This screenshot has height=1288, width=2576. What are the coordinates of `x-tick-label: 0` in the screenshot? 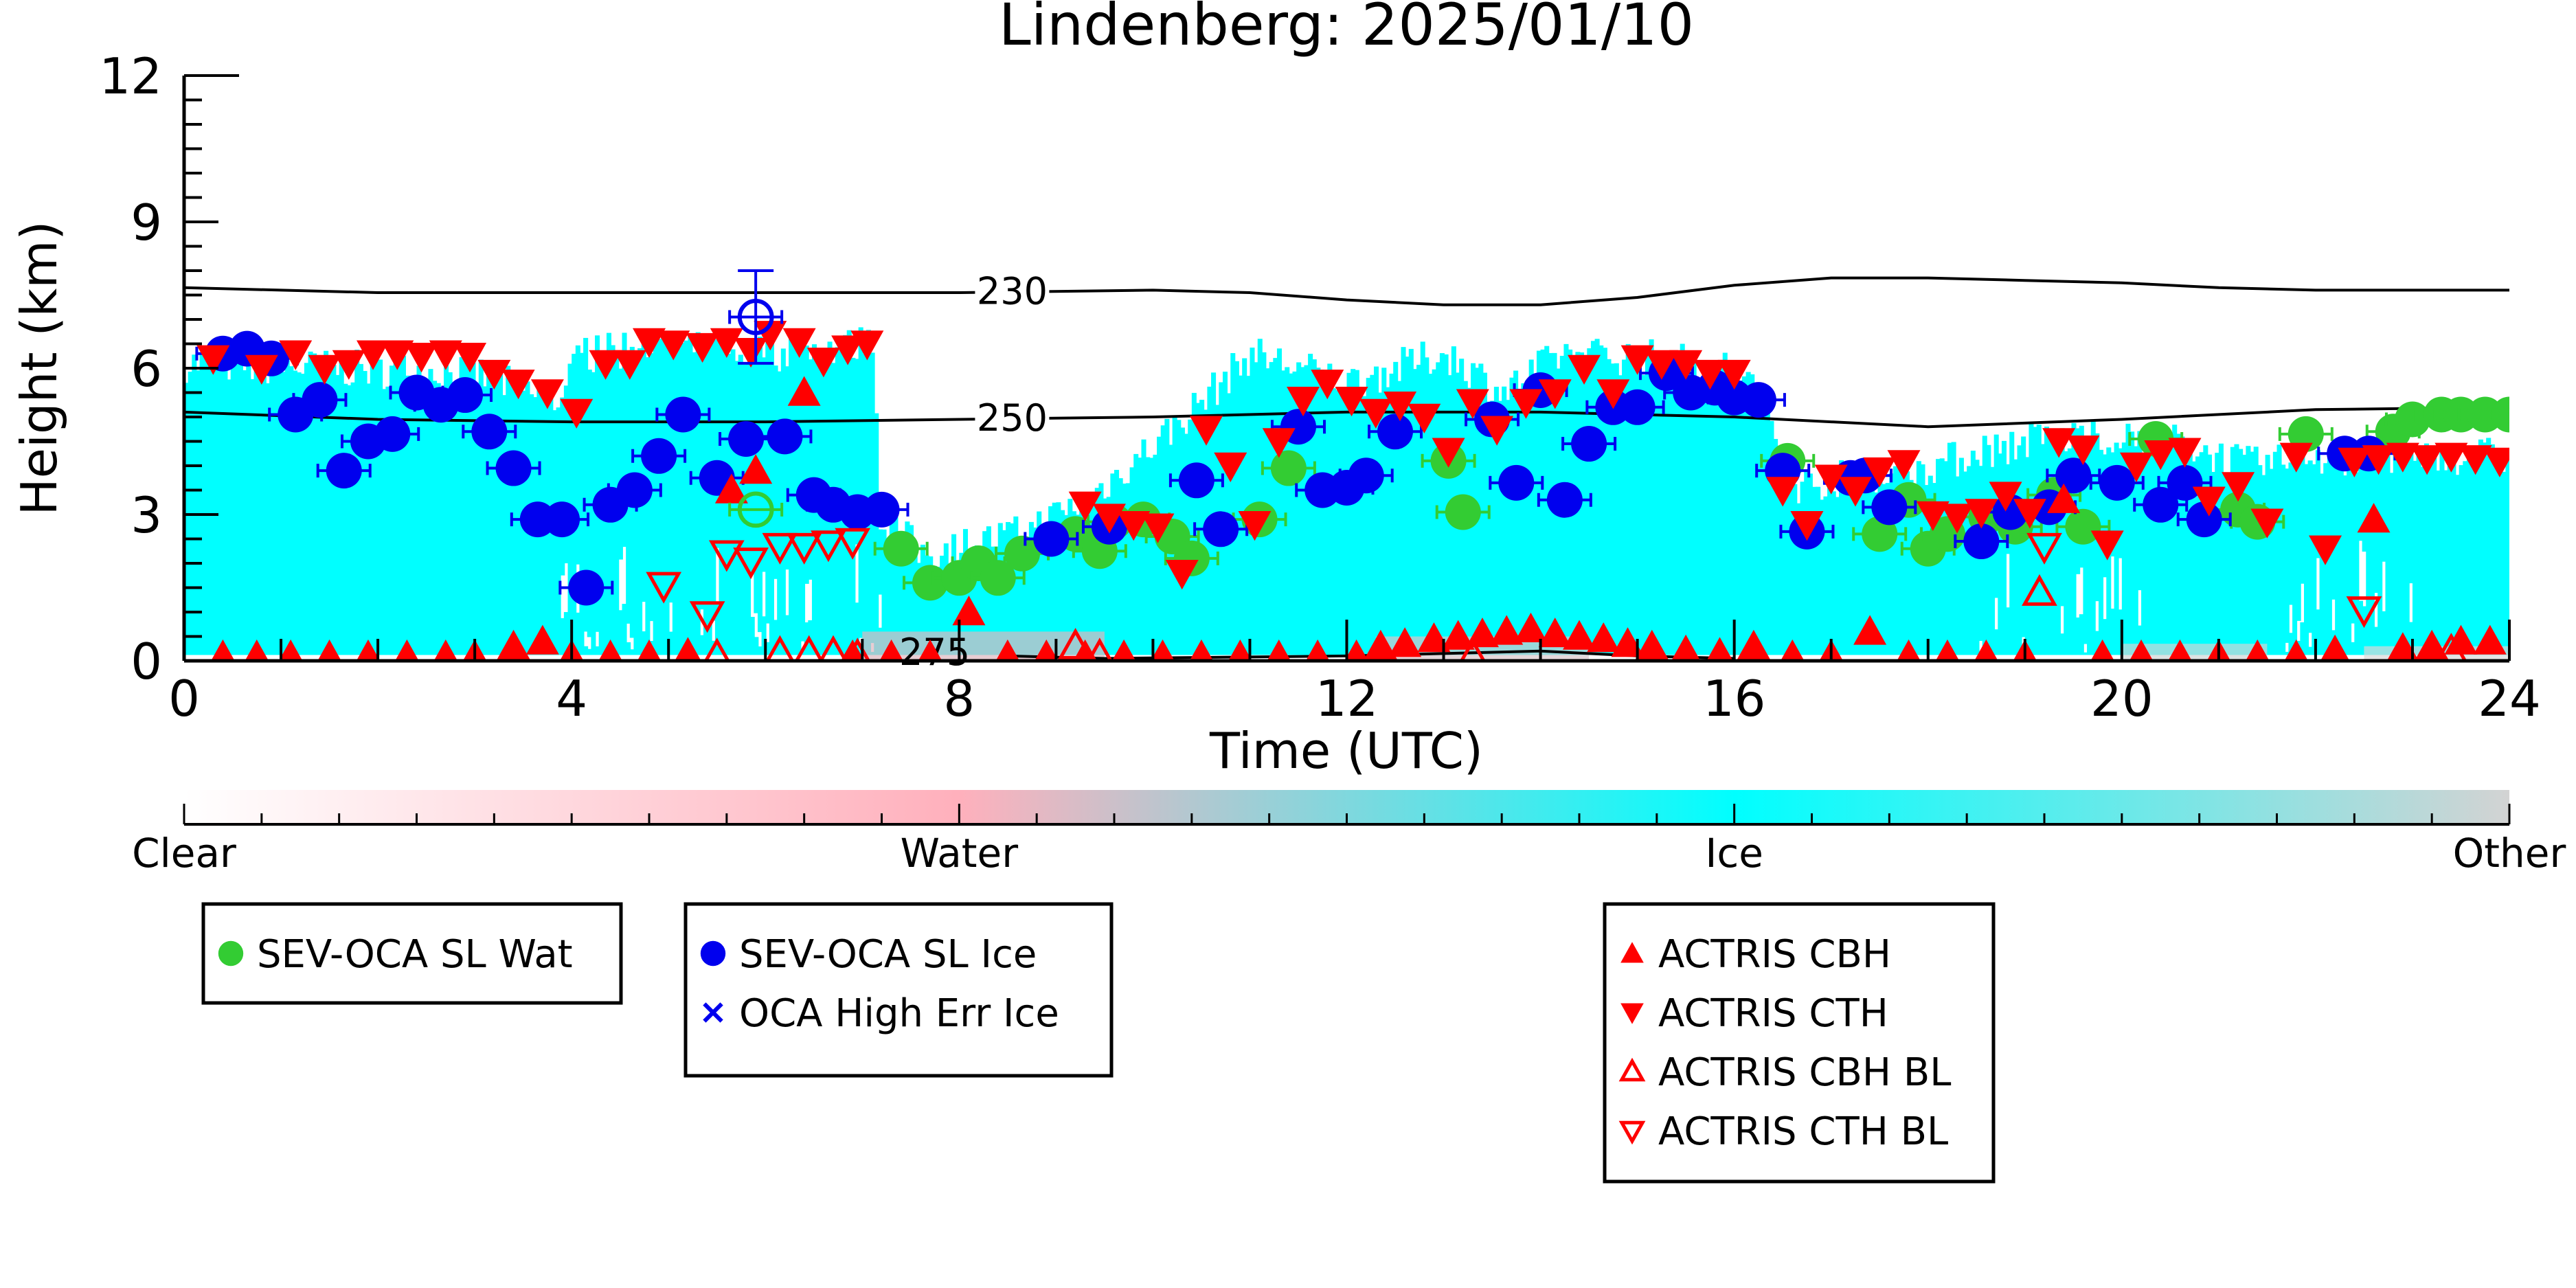 It's located at (184, 698).